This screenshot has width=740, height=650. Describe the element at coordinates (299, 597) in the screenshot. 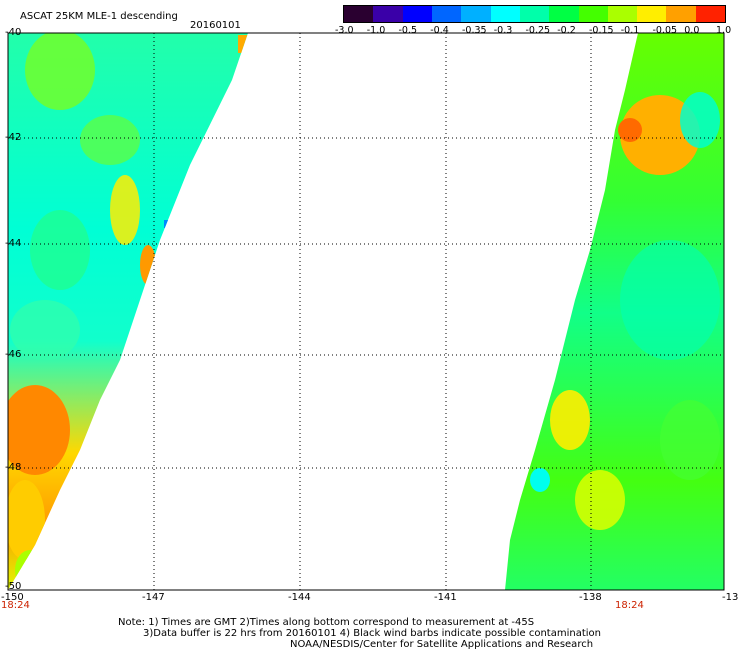

I see `longitude-label: -144` at that location.